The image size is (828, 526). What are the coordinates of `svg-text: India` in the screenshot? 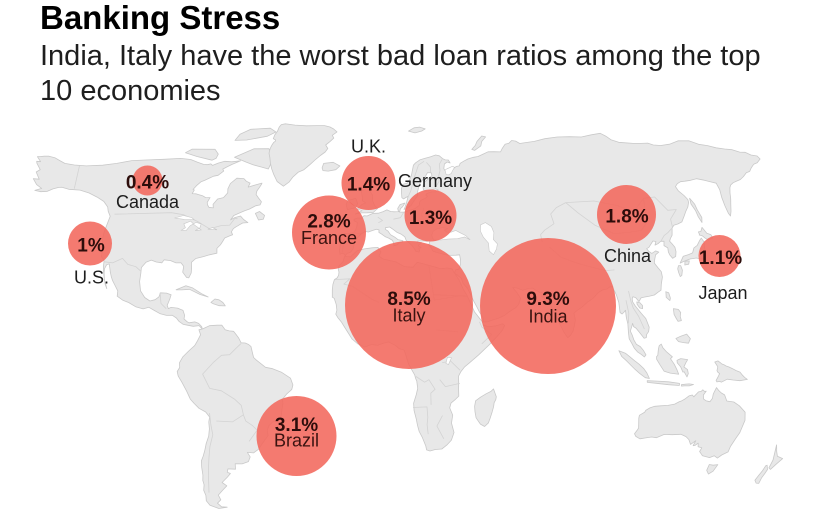 It's located at (548, 317).